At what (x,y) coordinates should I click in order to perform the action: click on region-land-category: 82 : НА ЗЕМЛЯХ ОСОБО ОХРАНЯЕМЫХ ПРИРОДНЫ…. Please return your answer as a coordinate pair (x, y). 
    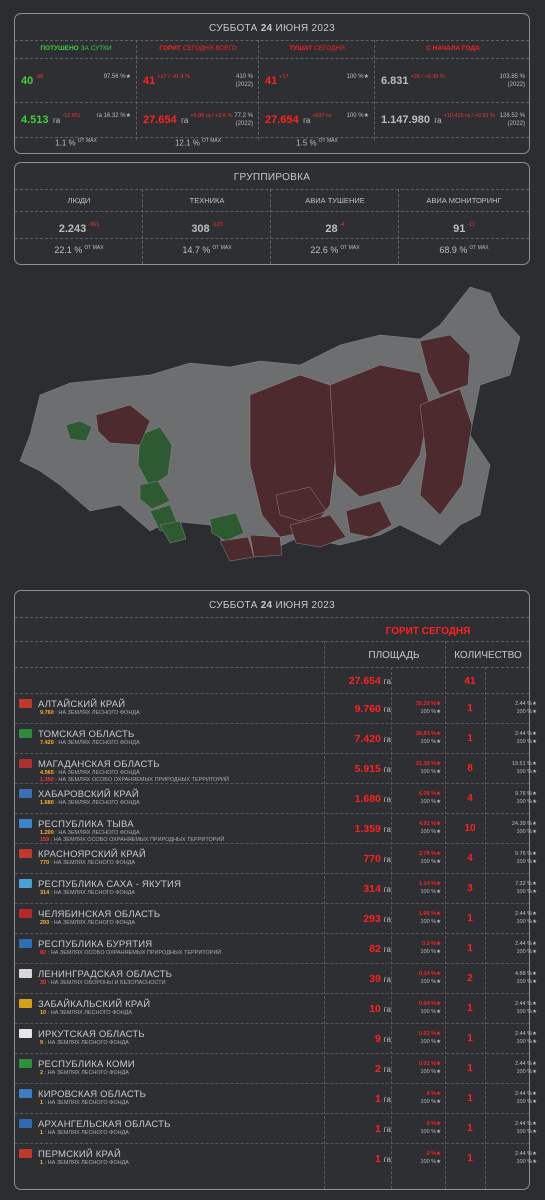
    Looking at the image, I should click on (131, 953).